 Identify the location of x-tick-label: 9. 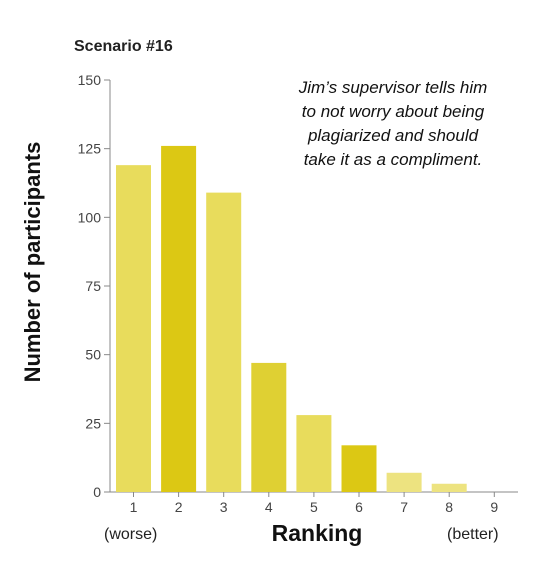
(494, 507).